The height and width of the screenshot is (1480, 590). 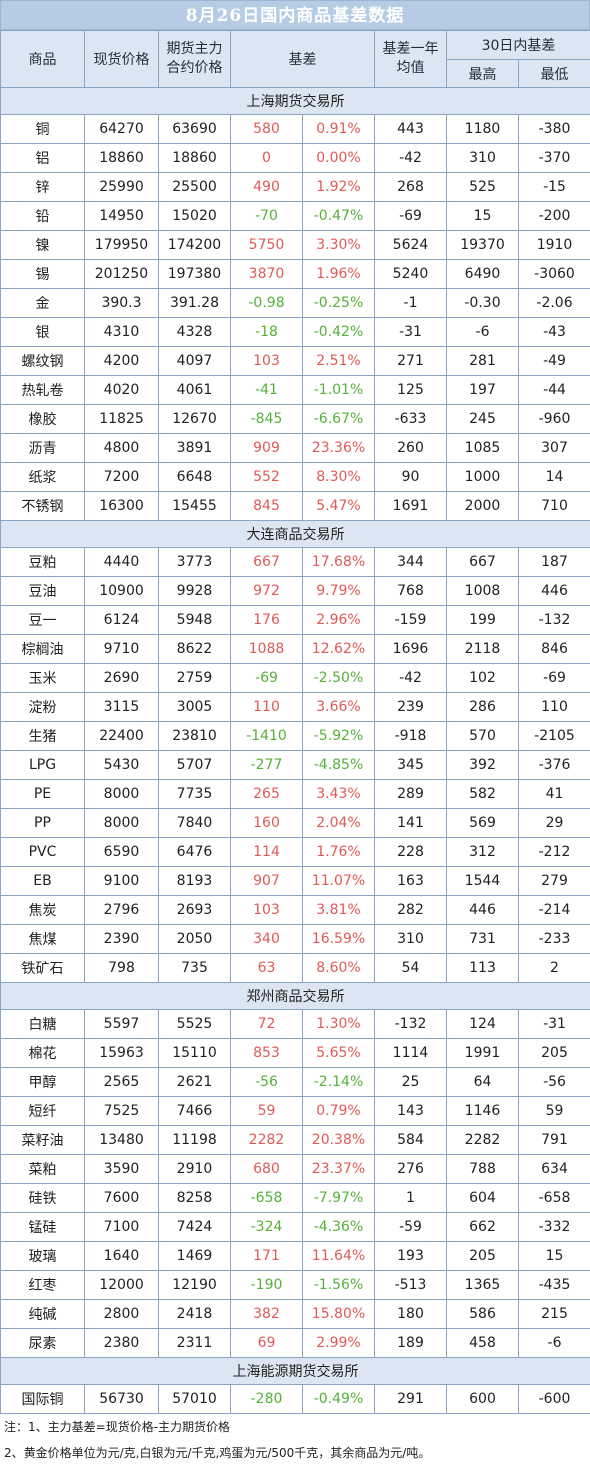 What do you see at coordinates (410, 390) in the screenshot?
I see `year-average-cell: 125` at bounding box center [410, 390].